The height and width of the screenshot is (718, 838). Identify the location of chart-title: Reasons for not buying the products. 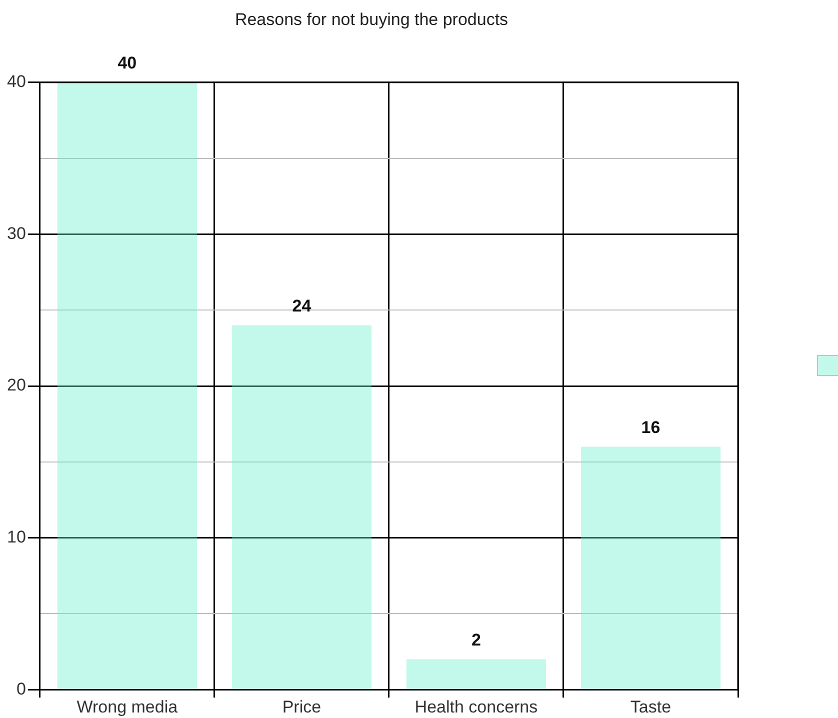
(371, 19).